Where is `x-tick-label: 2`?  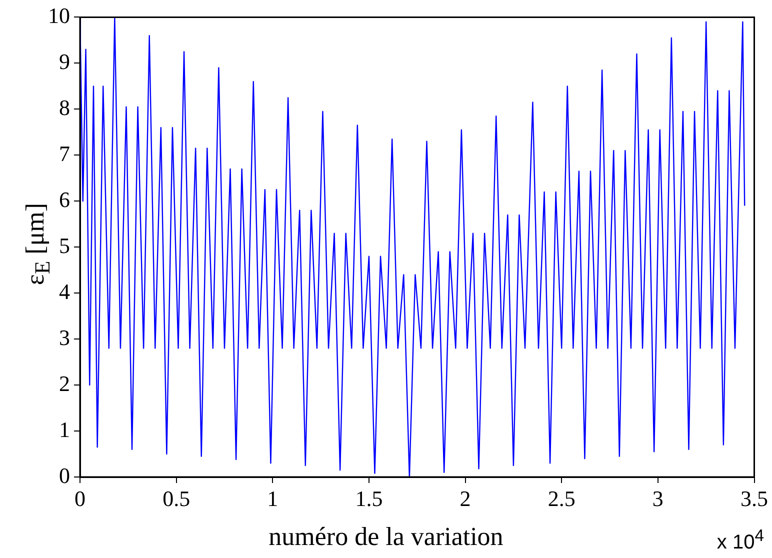 x-tick-label: 2 is located at coordinates (465, 498).